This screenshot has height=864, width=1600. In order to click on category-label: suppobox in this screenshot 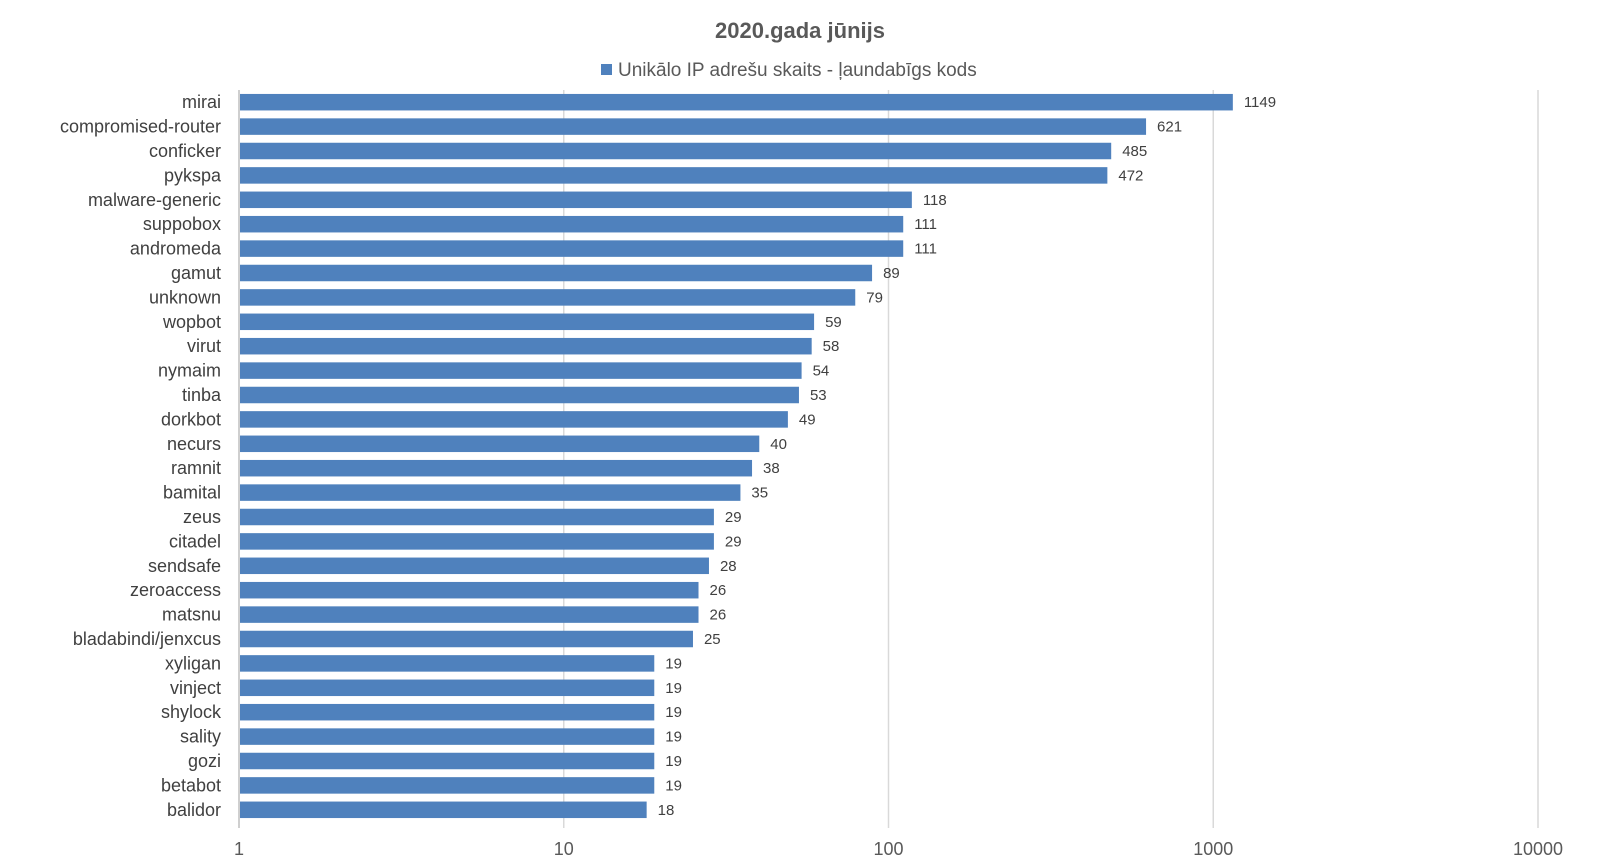, I will do `click(182, 224)`.